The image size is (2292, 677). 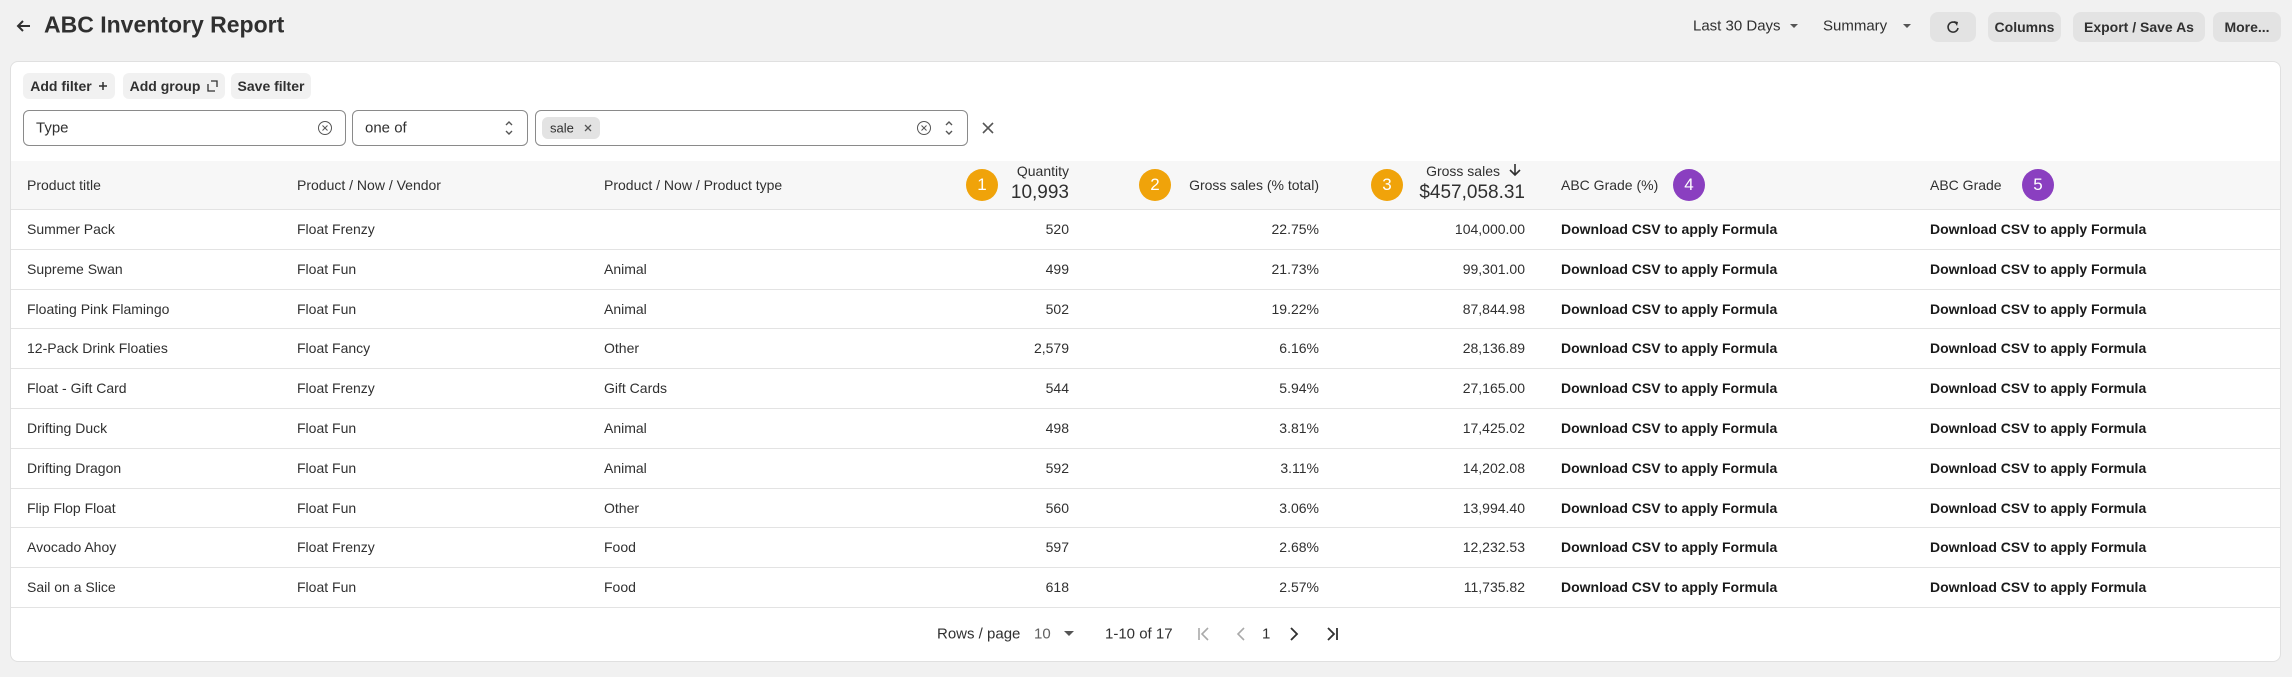 I want to click on prev-page, so click(x=1241, y=634).